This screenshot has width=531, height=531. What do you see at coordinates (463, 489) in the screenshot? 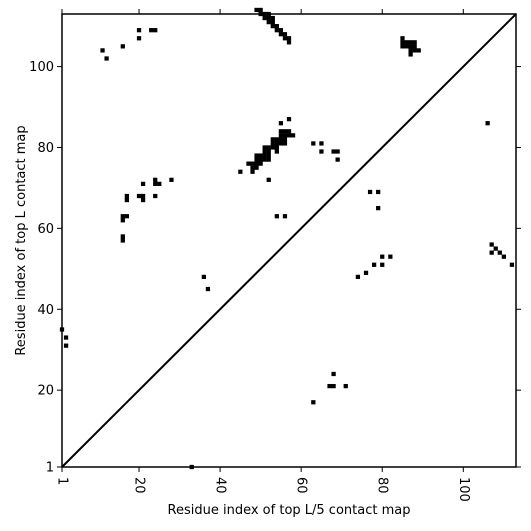
I see `x-tick-label: 100` at bounding box center [463, 489].